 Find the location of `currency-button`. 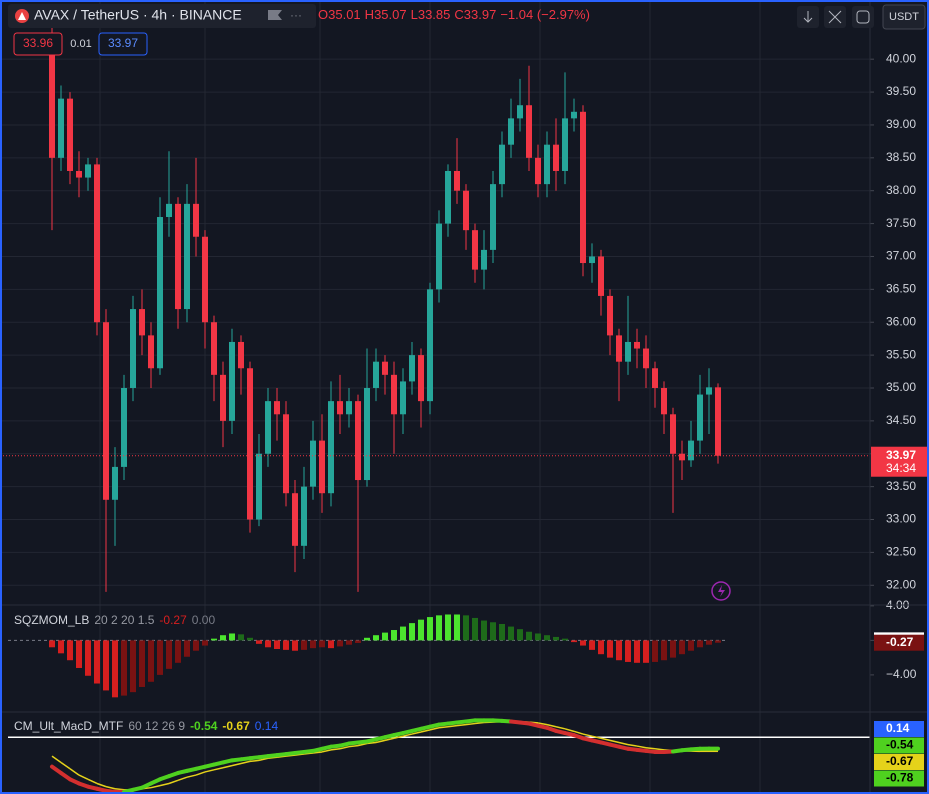

currency-button is located at coordinates (904, 17).